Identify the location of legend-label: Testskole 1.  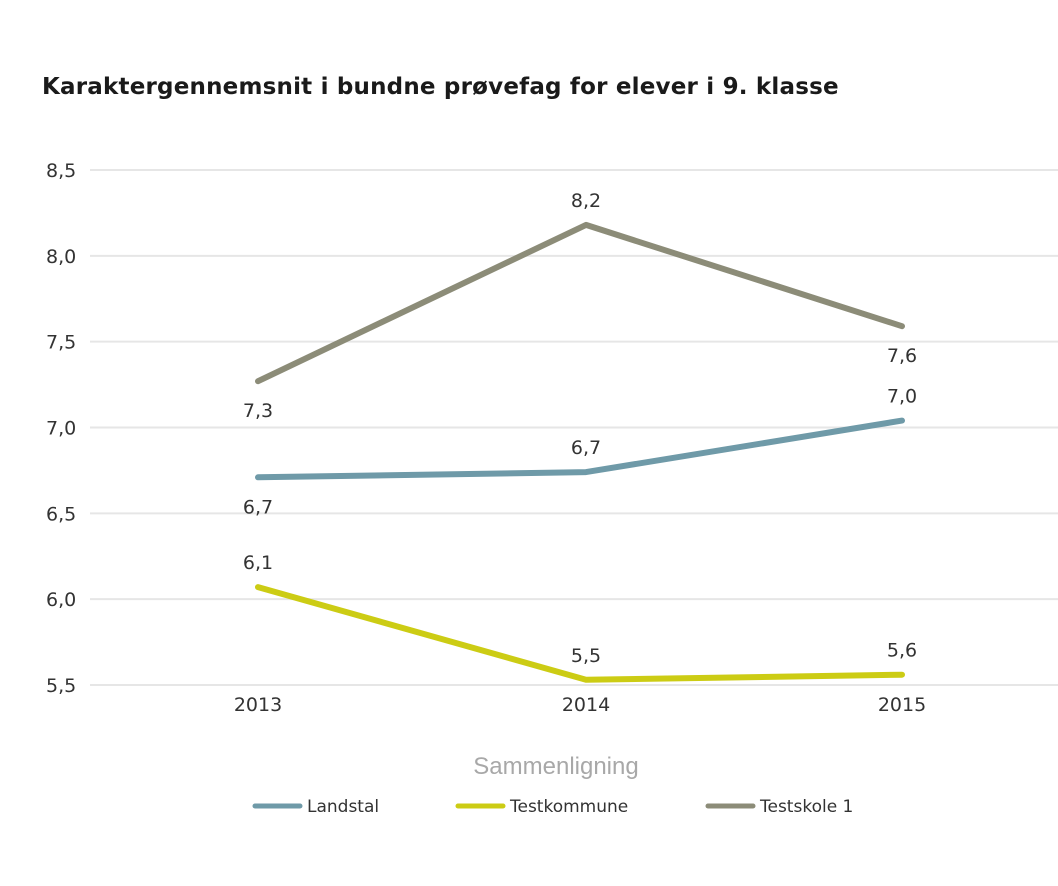
(806, 807).